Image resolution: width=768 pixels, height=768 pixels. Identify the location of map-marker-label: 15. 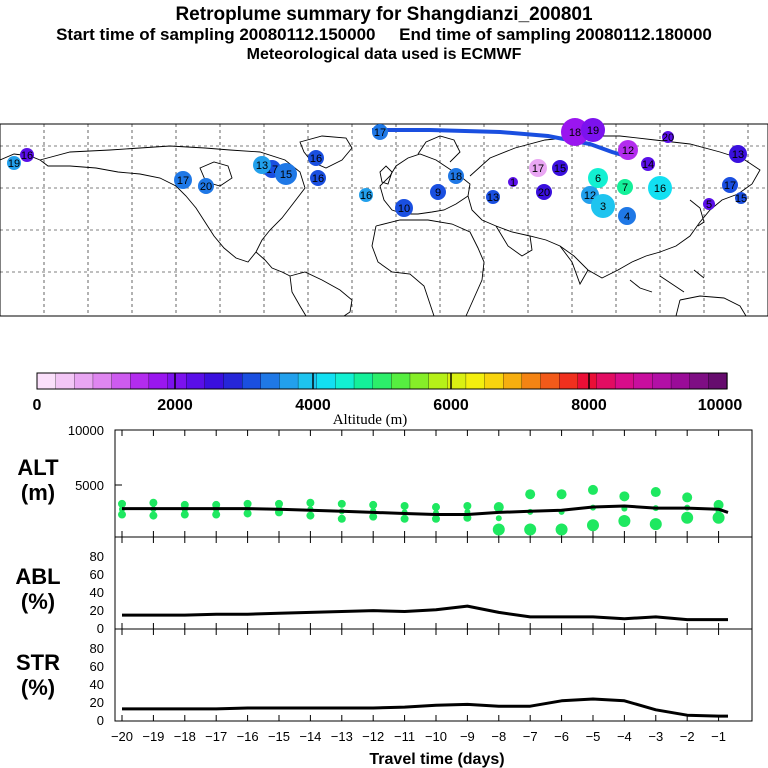
(560, 169).